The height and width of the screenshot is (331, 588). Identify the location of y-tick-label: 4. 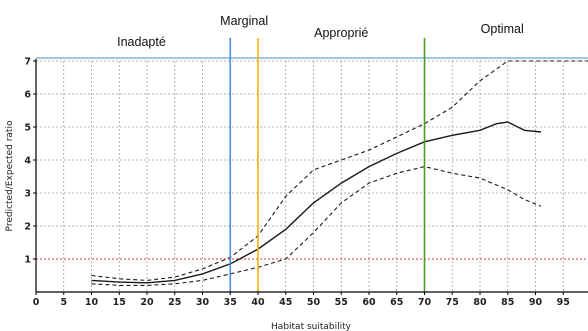
(27, 161).